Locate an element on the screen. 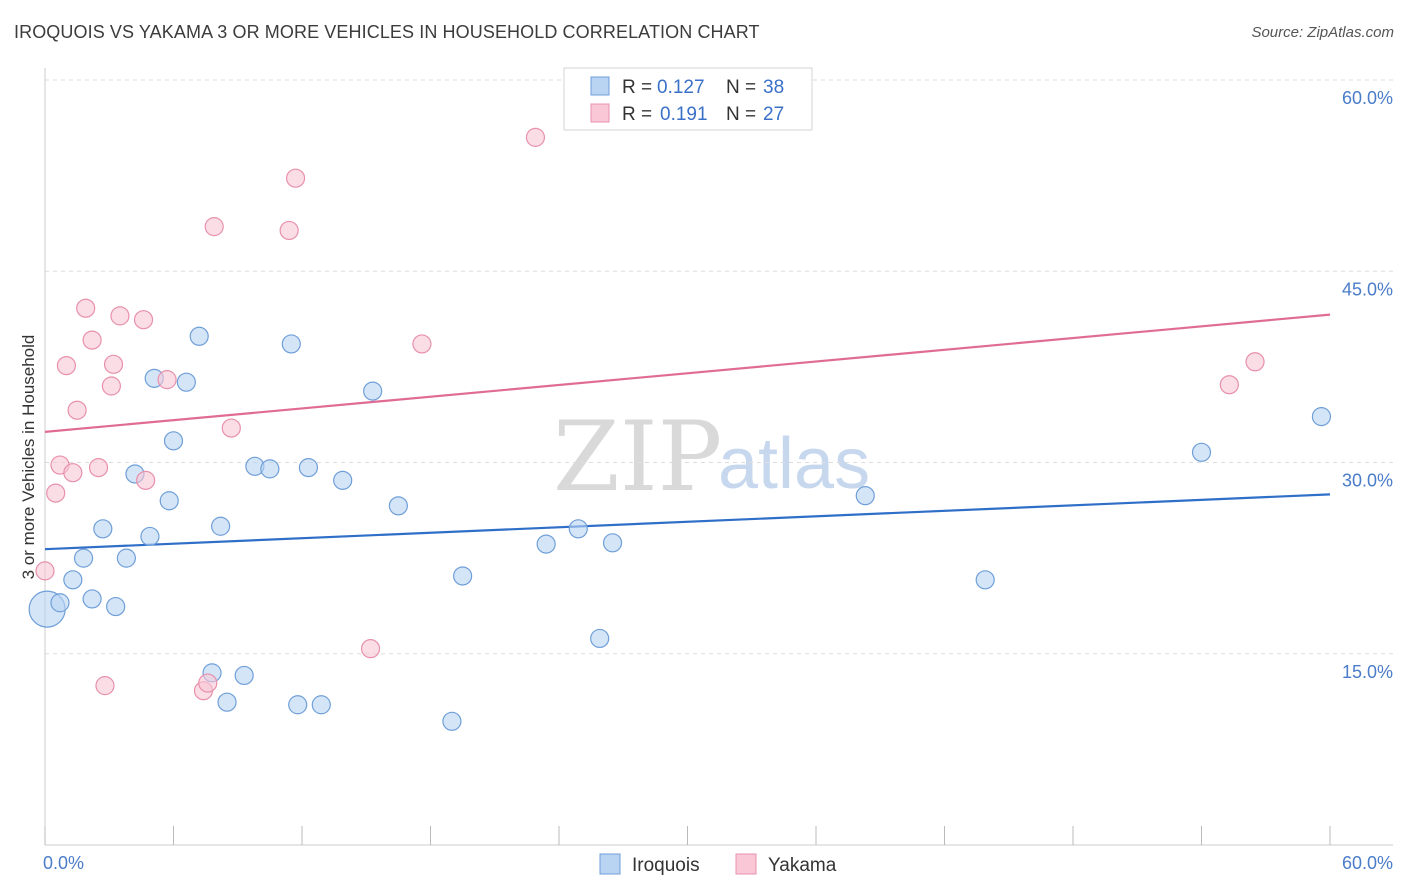 This screenshot has height=892, width=1406. y-tick-labels: 15.0% 30.0% 45.0% 60.0% is located at coordinates (1367, 385).